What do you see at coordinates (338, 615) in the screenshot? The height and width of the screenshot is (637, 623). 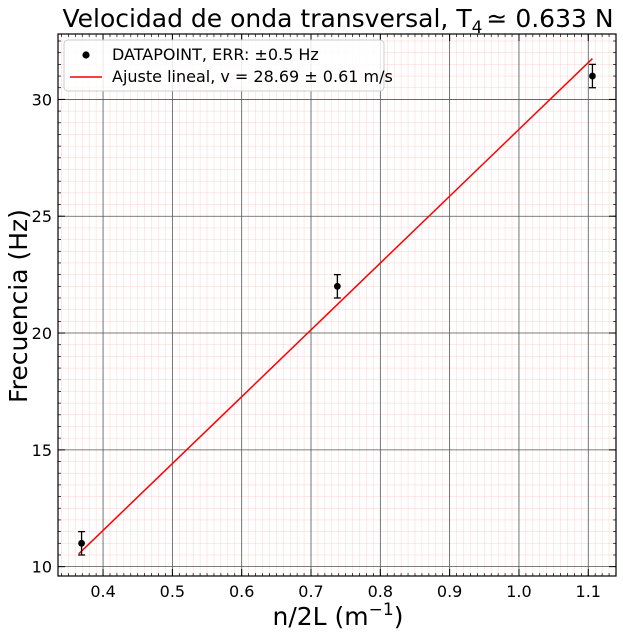 I see `x-axis-label: n/2L (m−1)` at bounding box center [338, 615].